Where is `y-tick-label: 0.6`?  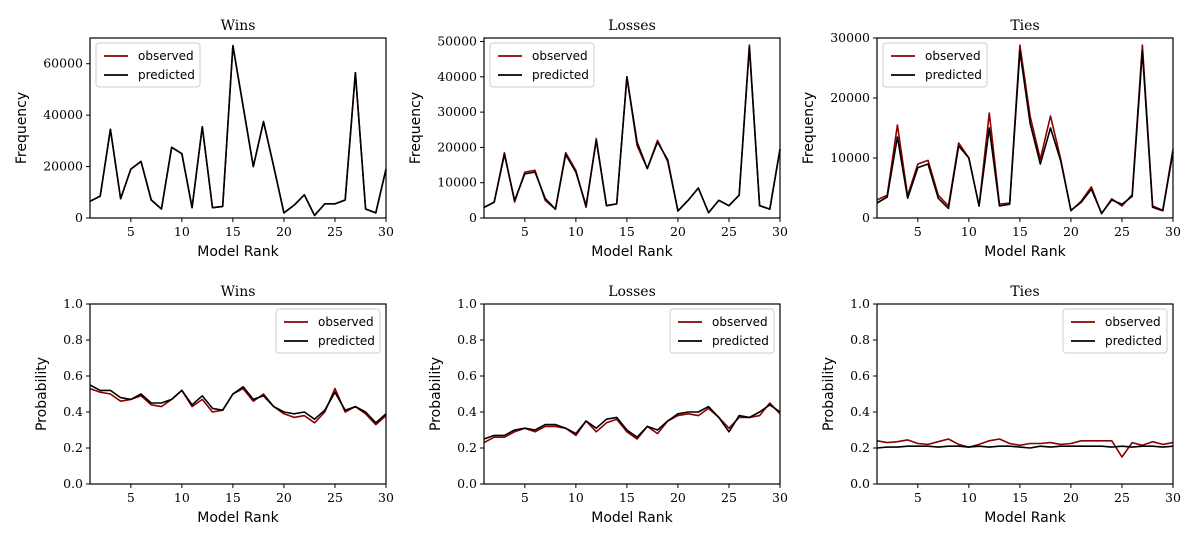 y-tick-label: 0.6 is located at coordinates (73, 375).